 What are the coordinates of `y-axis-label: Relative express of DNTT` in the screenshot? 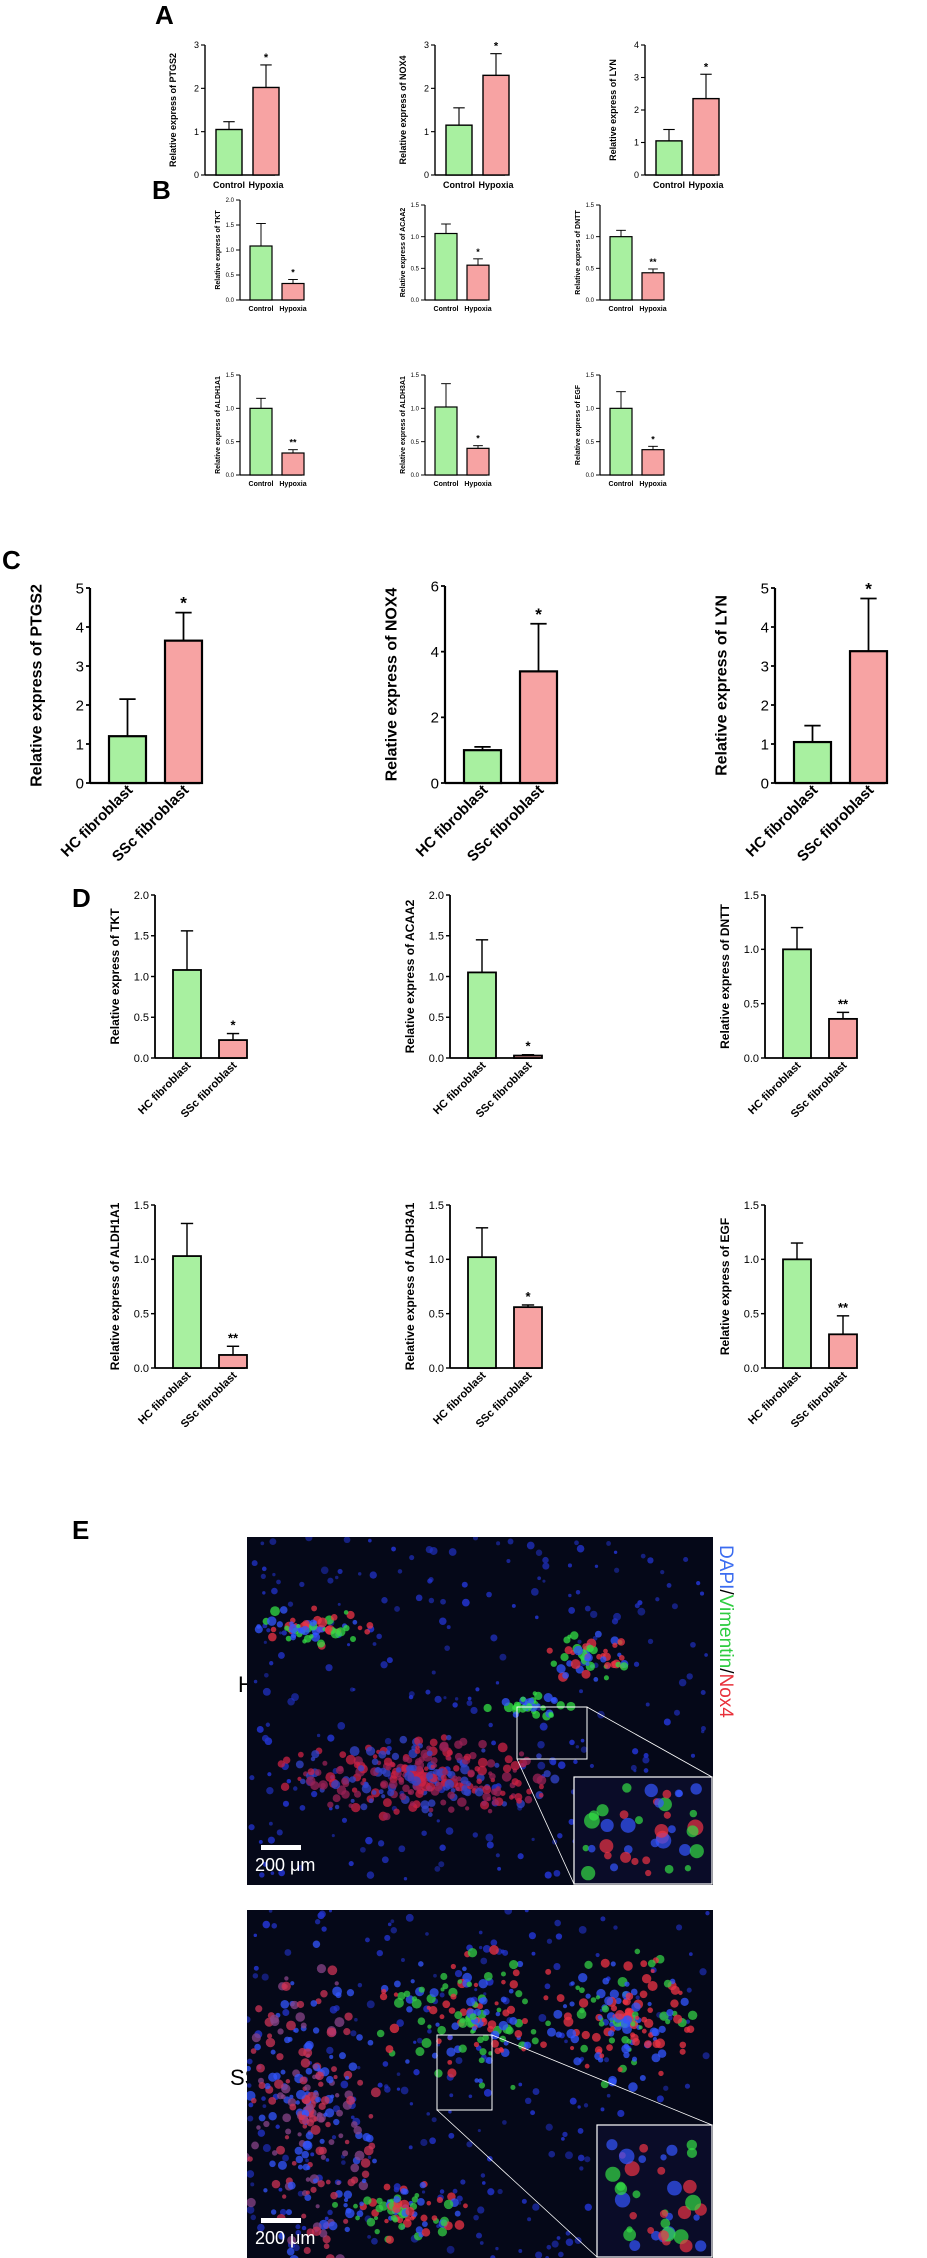 It's located at (578, 252).